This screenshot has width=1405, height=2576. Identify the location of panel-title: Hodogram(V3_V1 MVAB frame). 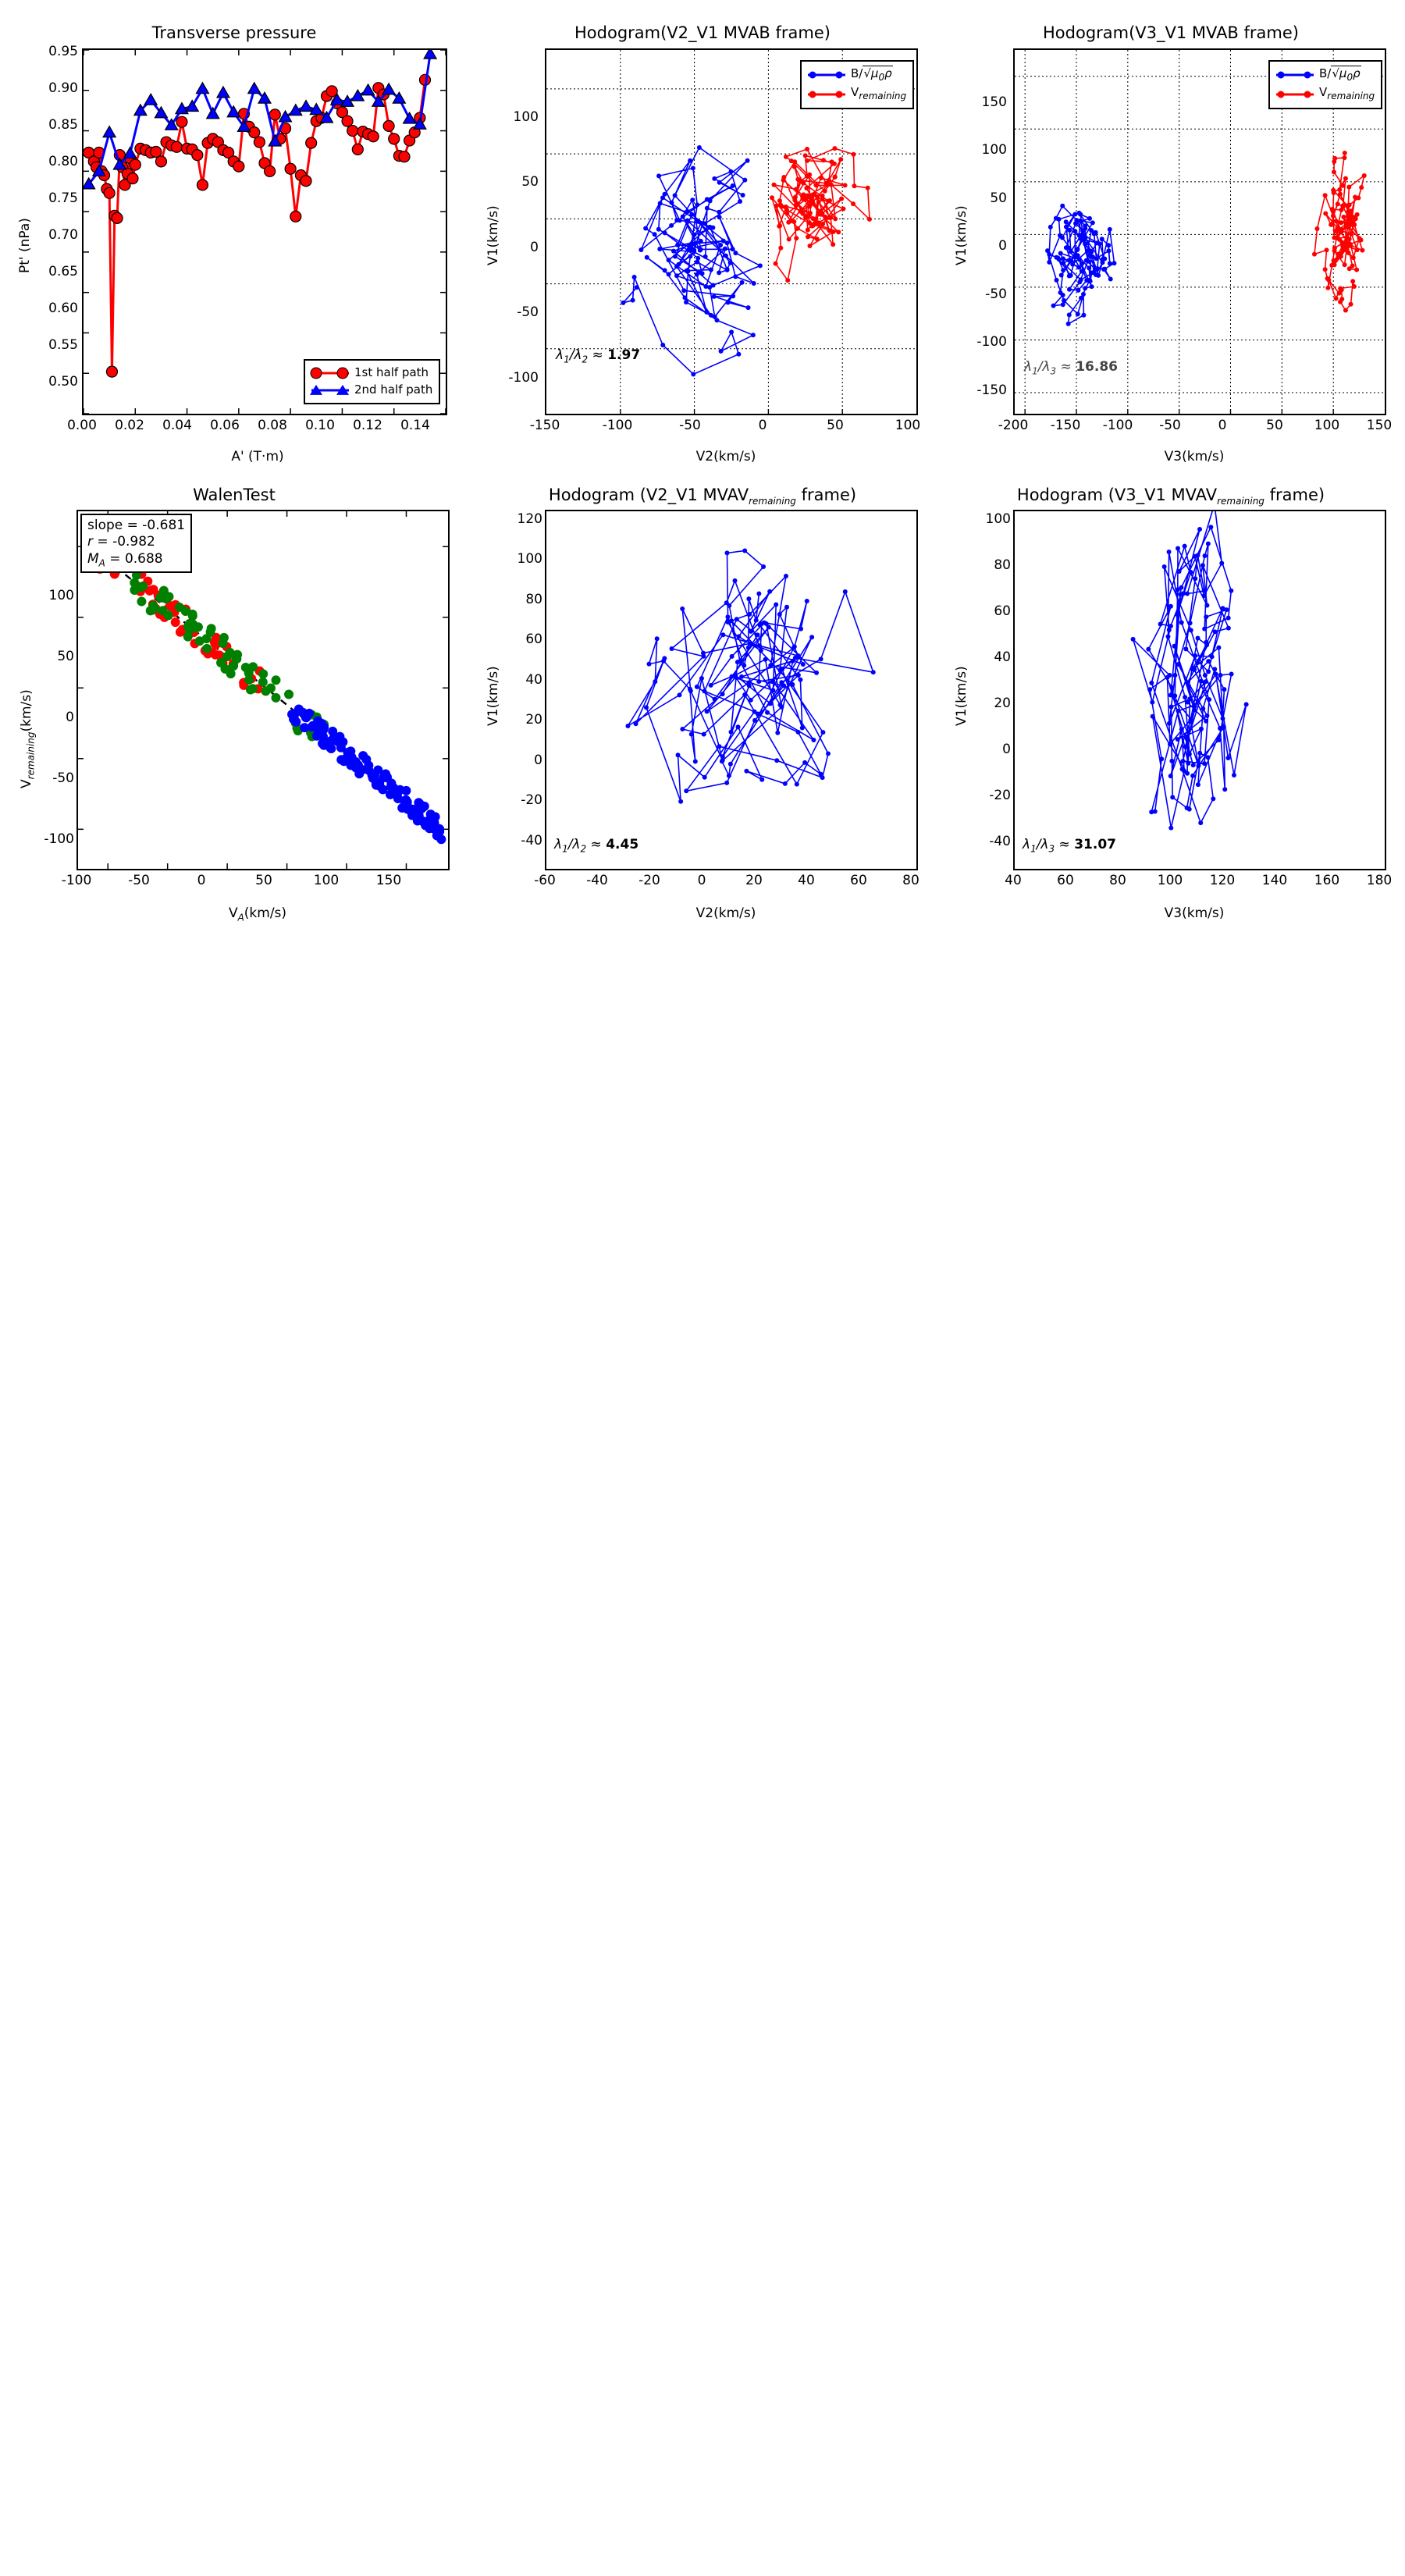
(1171, 32).